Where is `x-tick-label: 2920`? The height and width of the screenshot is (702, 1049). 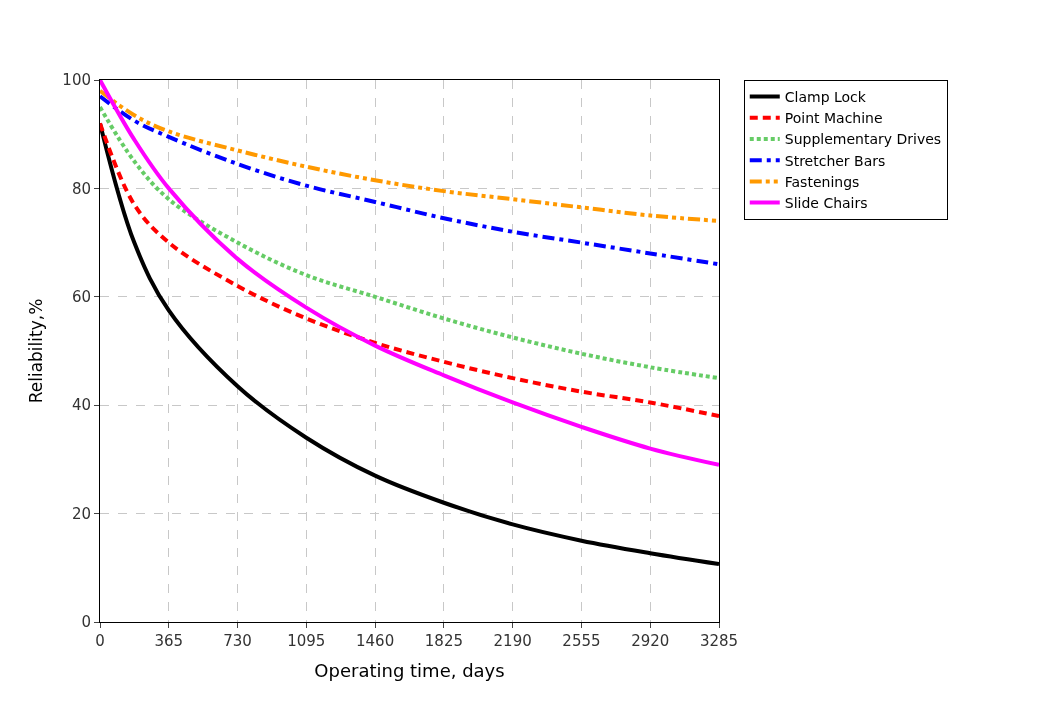 x-tick-label: 2920 is located at coordinates (650, 641).